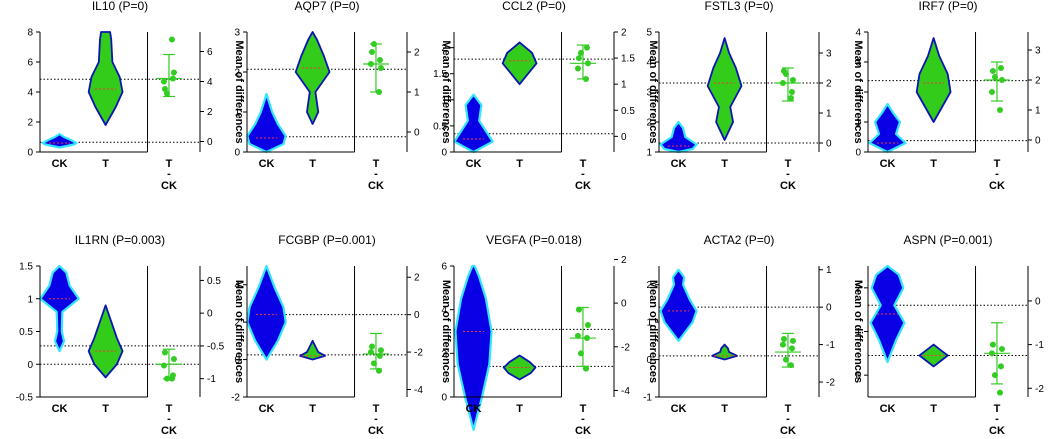  I want to click on chart-title: CCL2 (P=0), so click(534, 6).